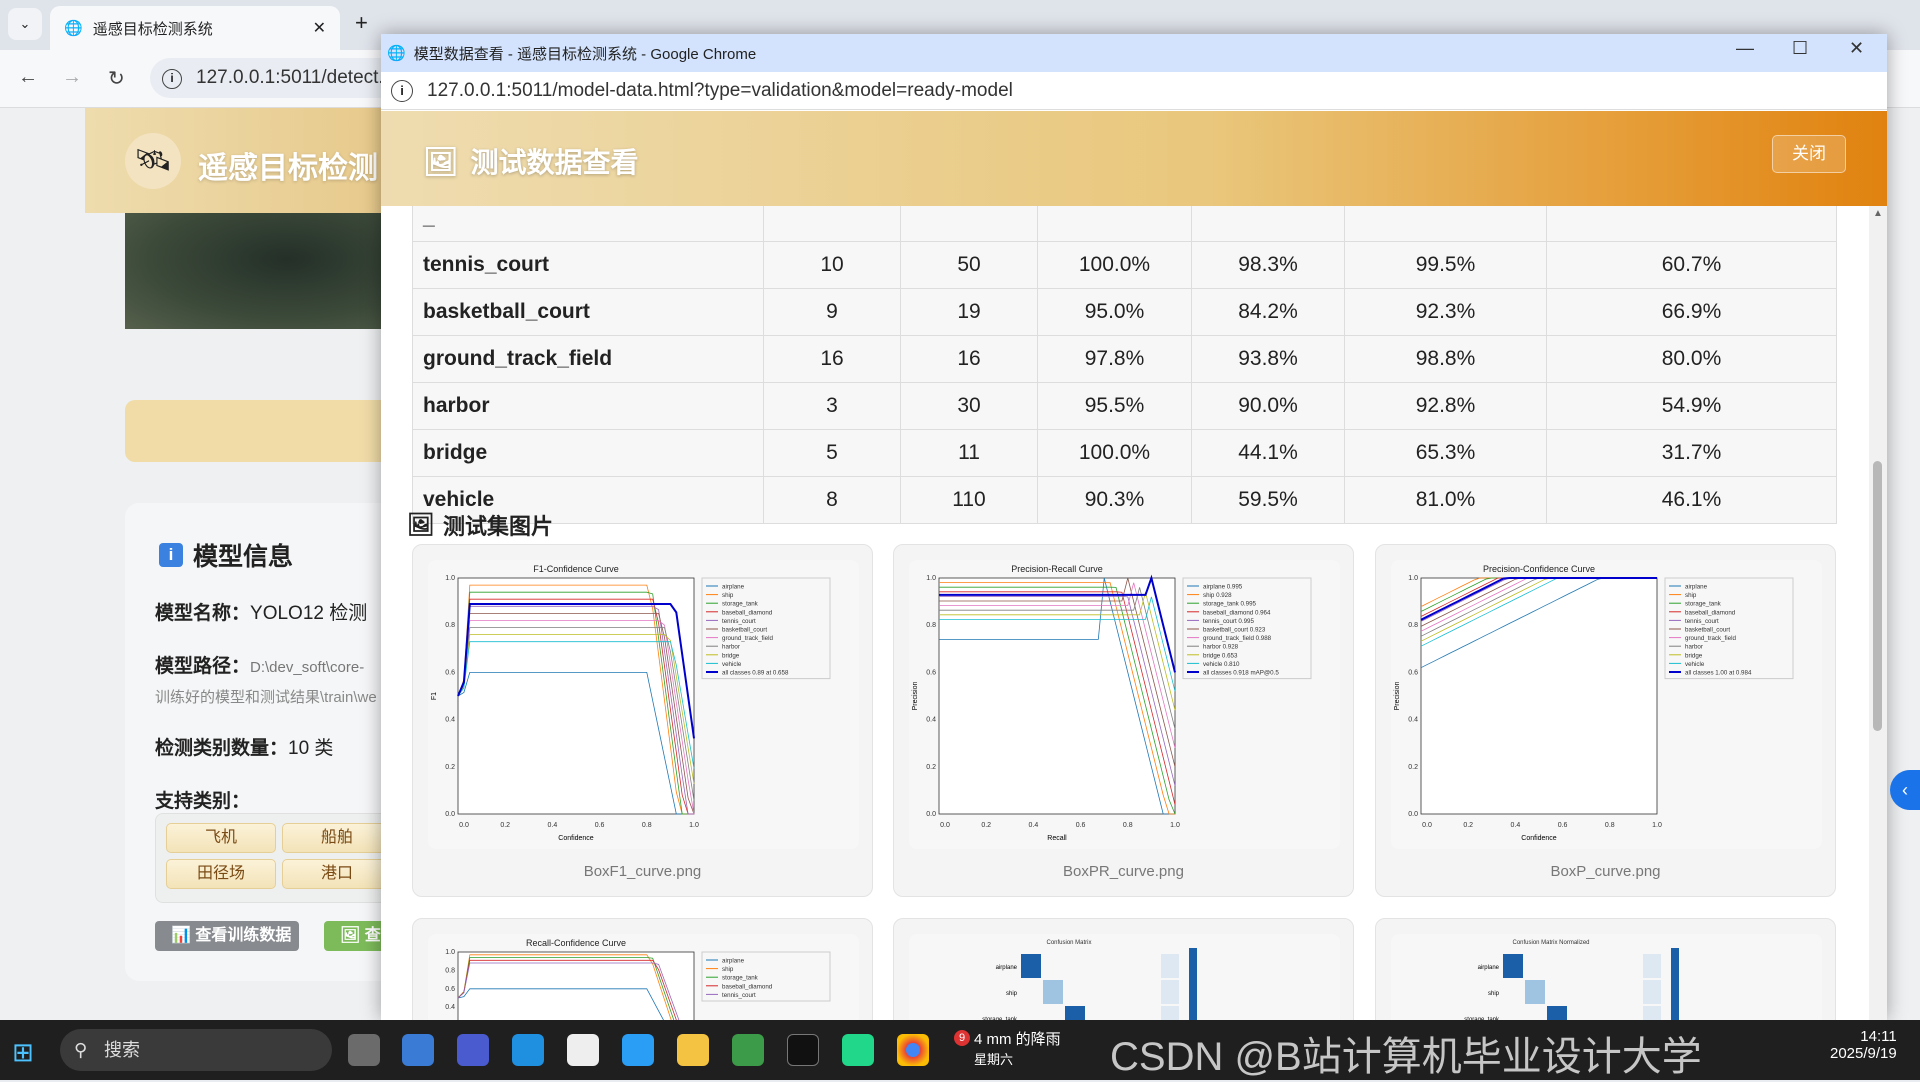  What do you see at coordinates (600, 825) in the screenshot?
I see `x-tick-label: 0.6` at bounding box center [600, 825].